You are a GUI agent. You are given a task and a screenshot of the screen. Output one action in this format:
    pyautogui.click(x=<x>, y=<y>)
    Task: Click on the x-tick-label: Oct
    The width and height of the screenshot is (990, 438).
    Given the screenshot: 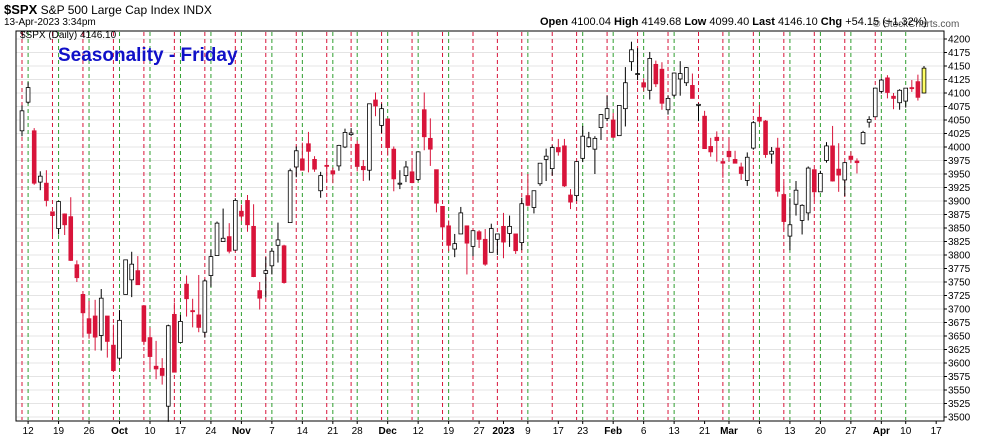 What is the action you would take?
    pyautogui.click(x=119, y=431)
    